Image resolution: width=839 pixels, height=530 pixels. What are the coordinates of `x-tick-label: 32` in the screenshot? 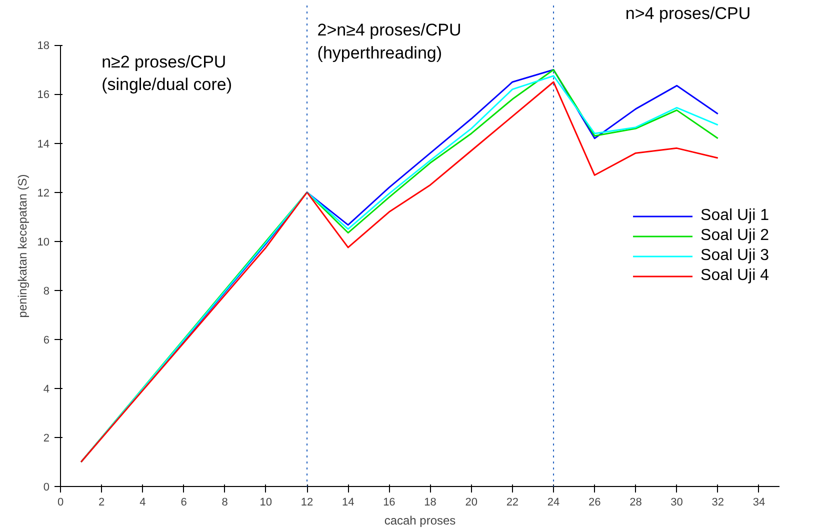 It's located at (718, 502).